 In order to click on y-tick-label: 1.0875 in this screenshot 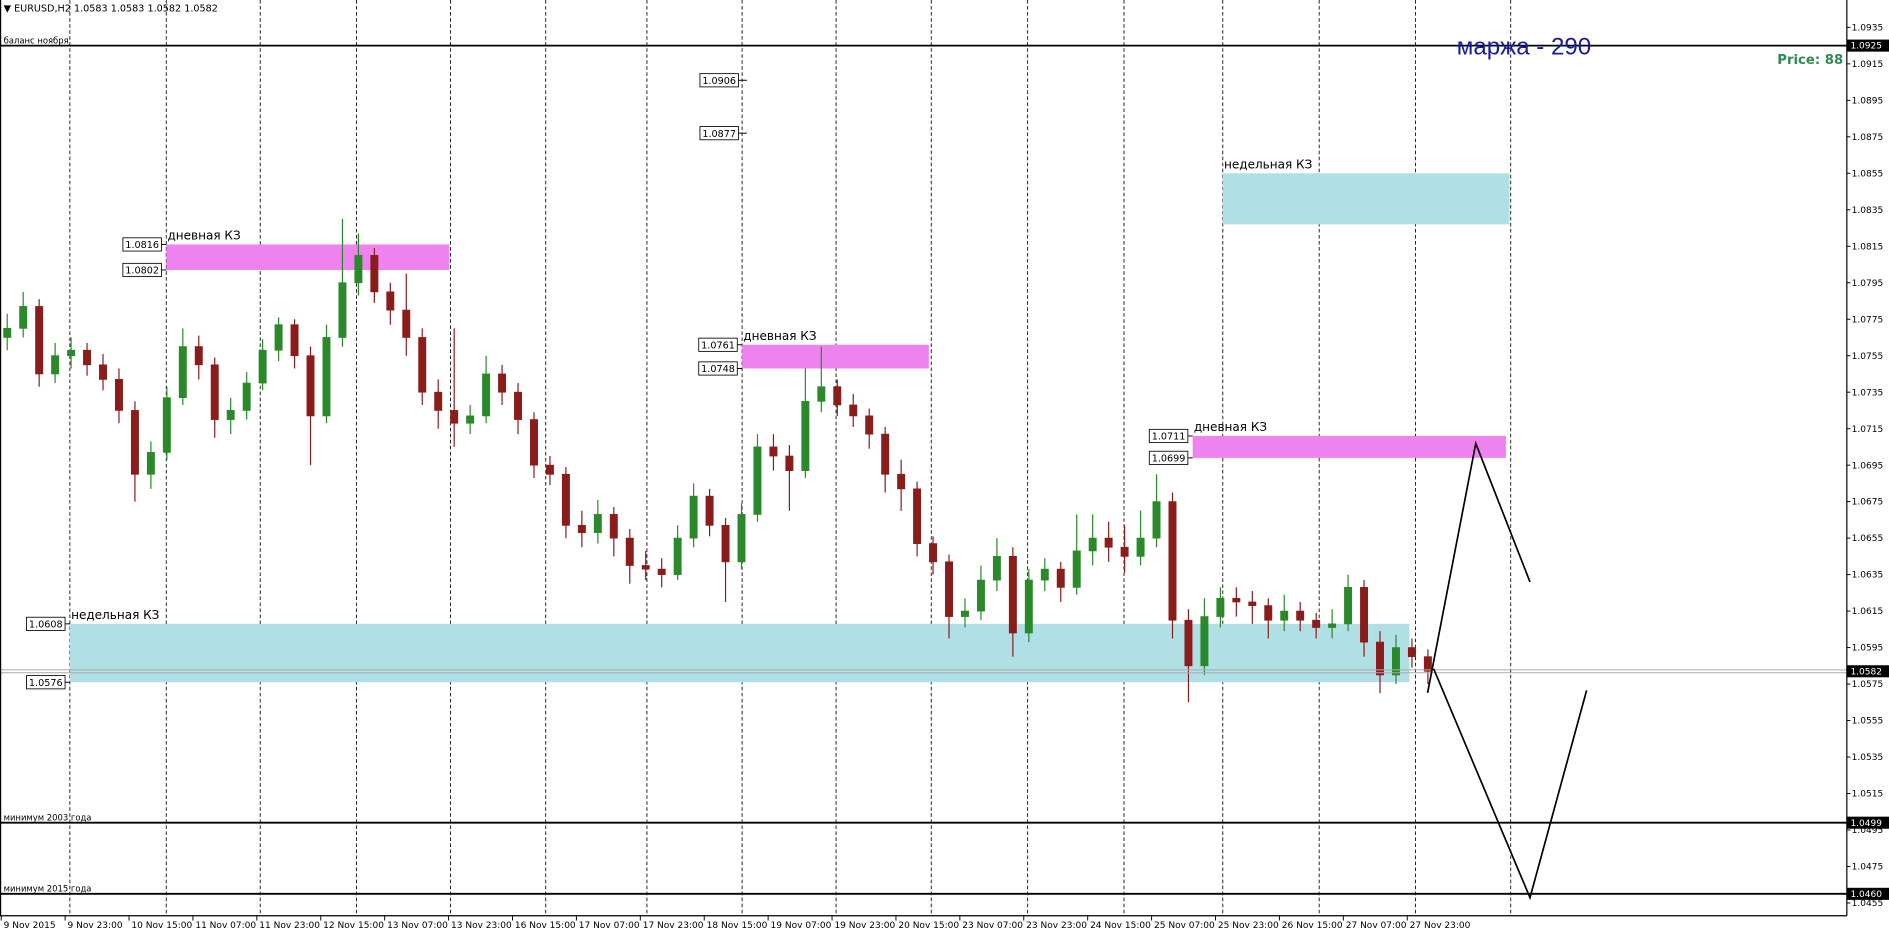, I will do `click(1868, 138)`.